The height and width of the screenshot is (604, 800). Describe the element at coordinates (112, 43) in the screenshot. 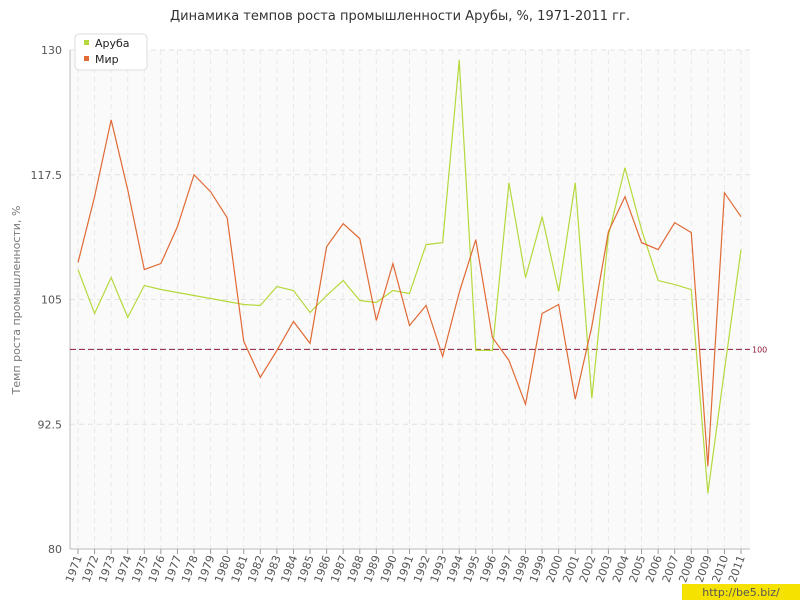

I see `legend-label: Аруба` at that location.